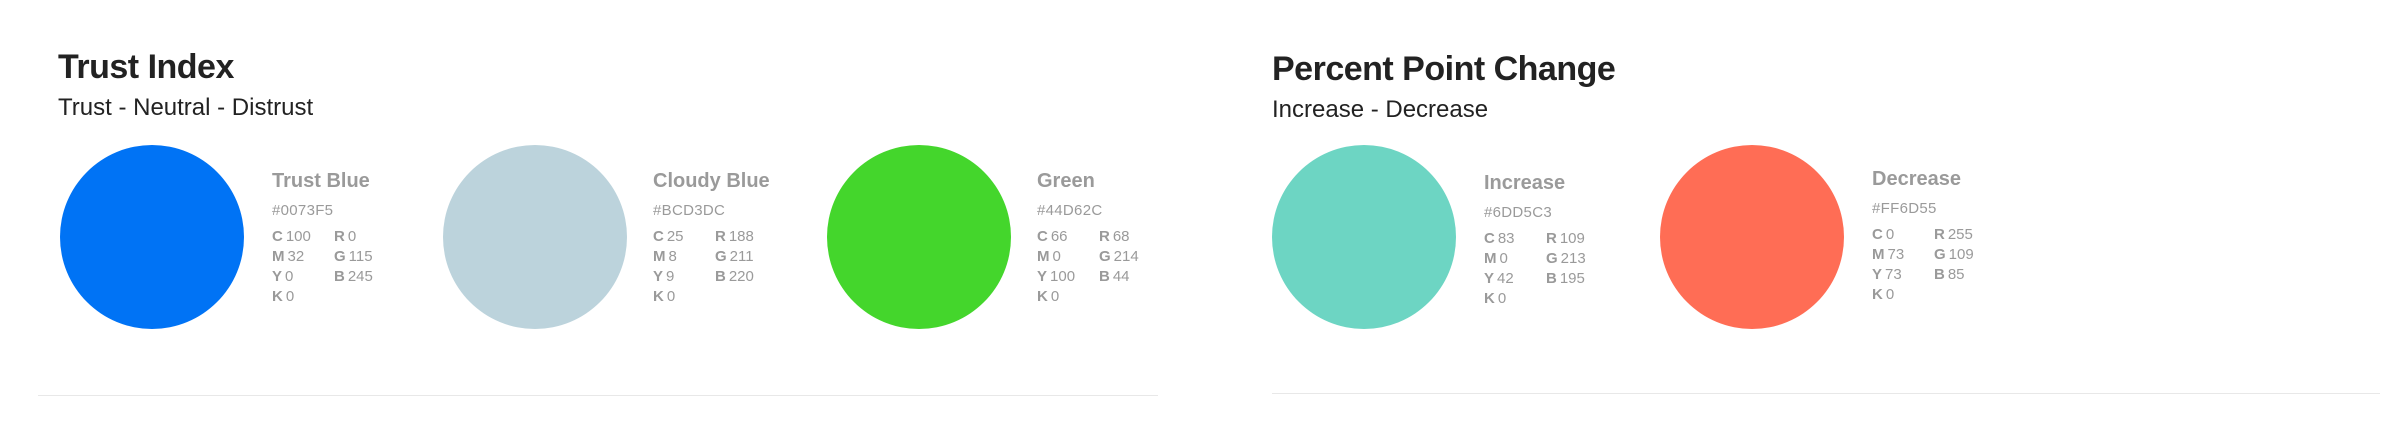 The image size is (2400, 432). Describe the element at coordinates (353, 256) in the screenshot. I see `rgb-g: G 115` at that location.